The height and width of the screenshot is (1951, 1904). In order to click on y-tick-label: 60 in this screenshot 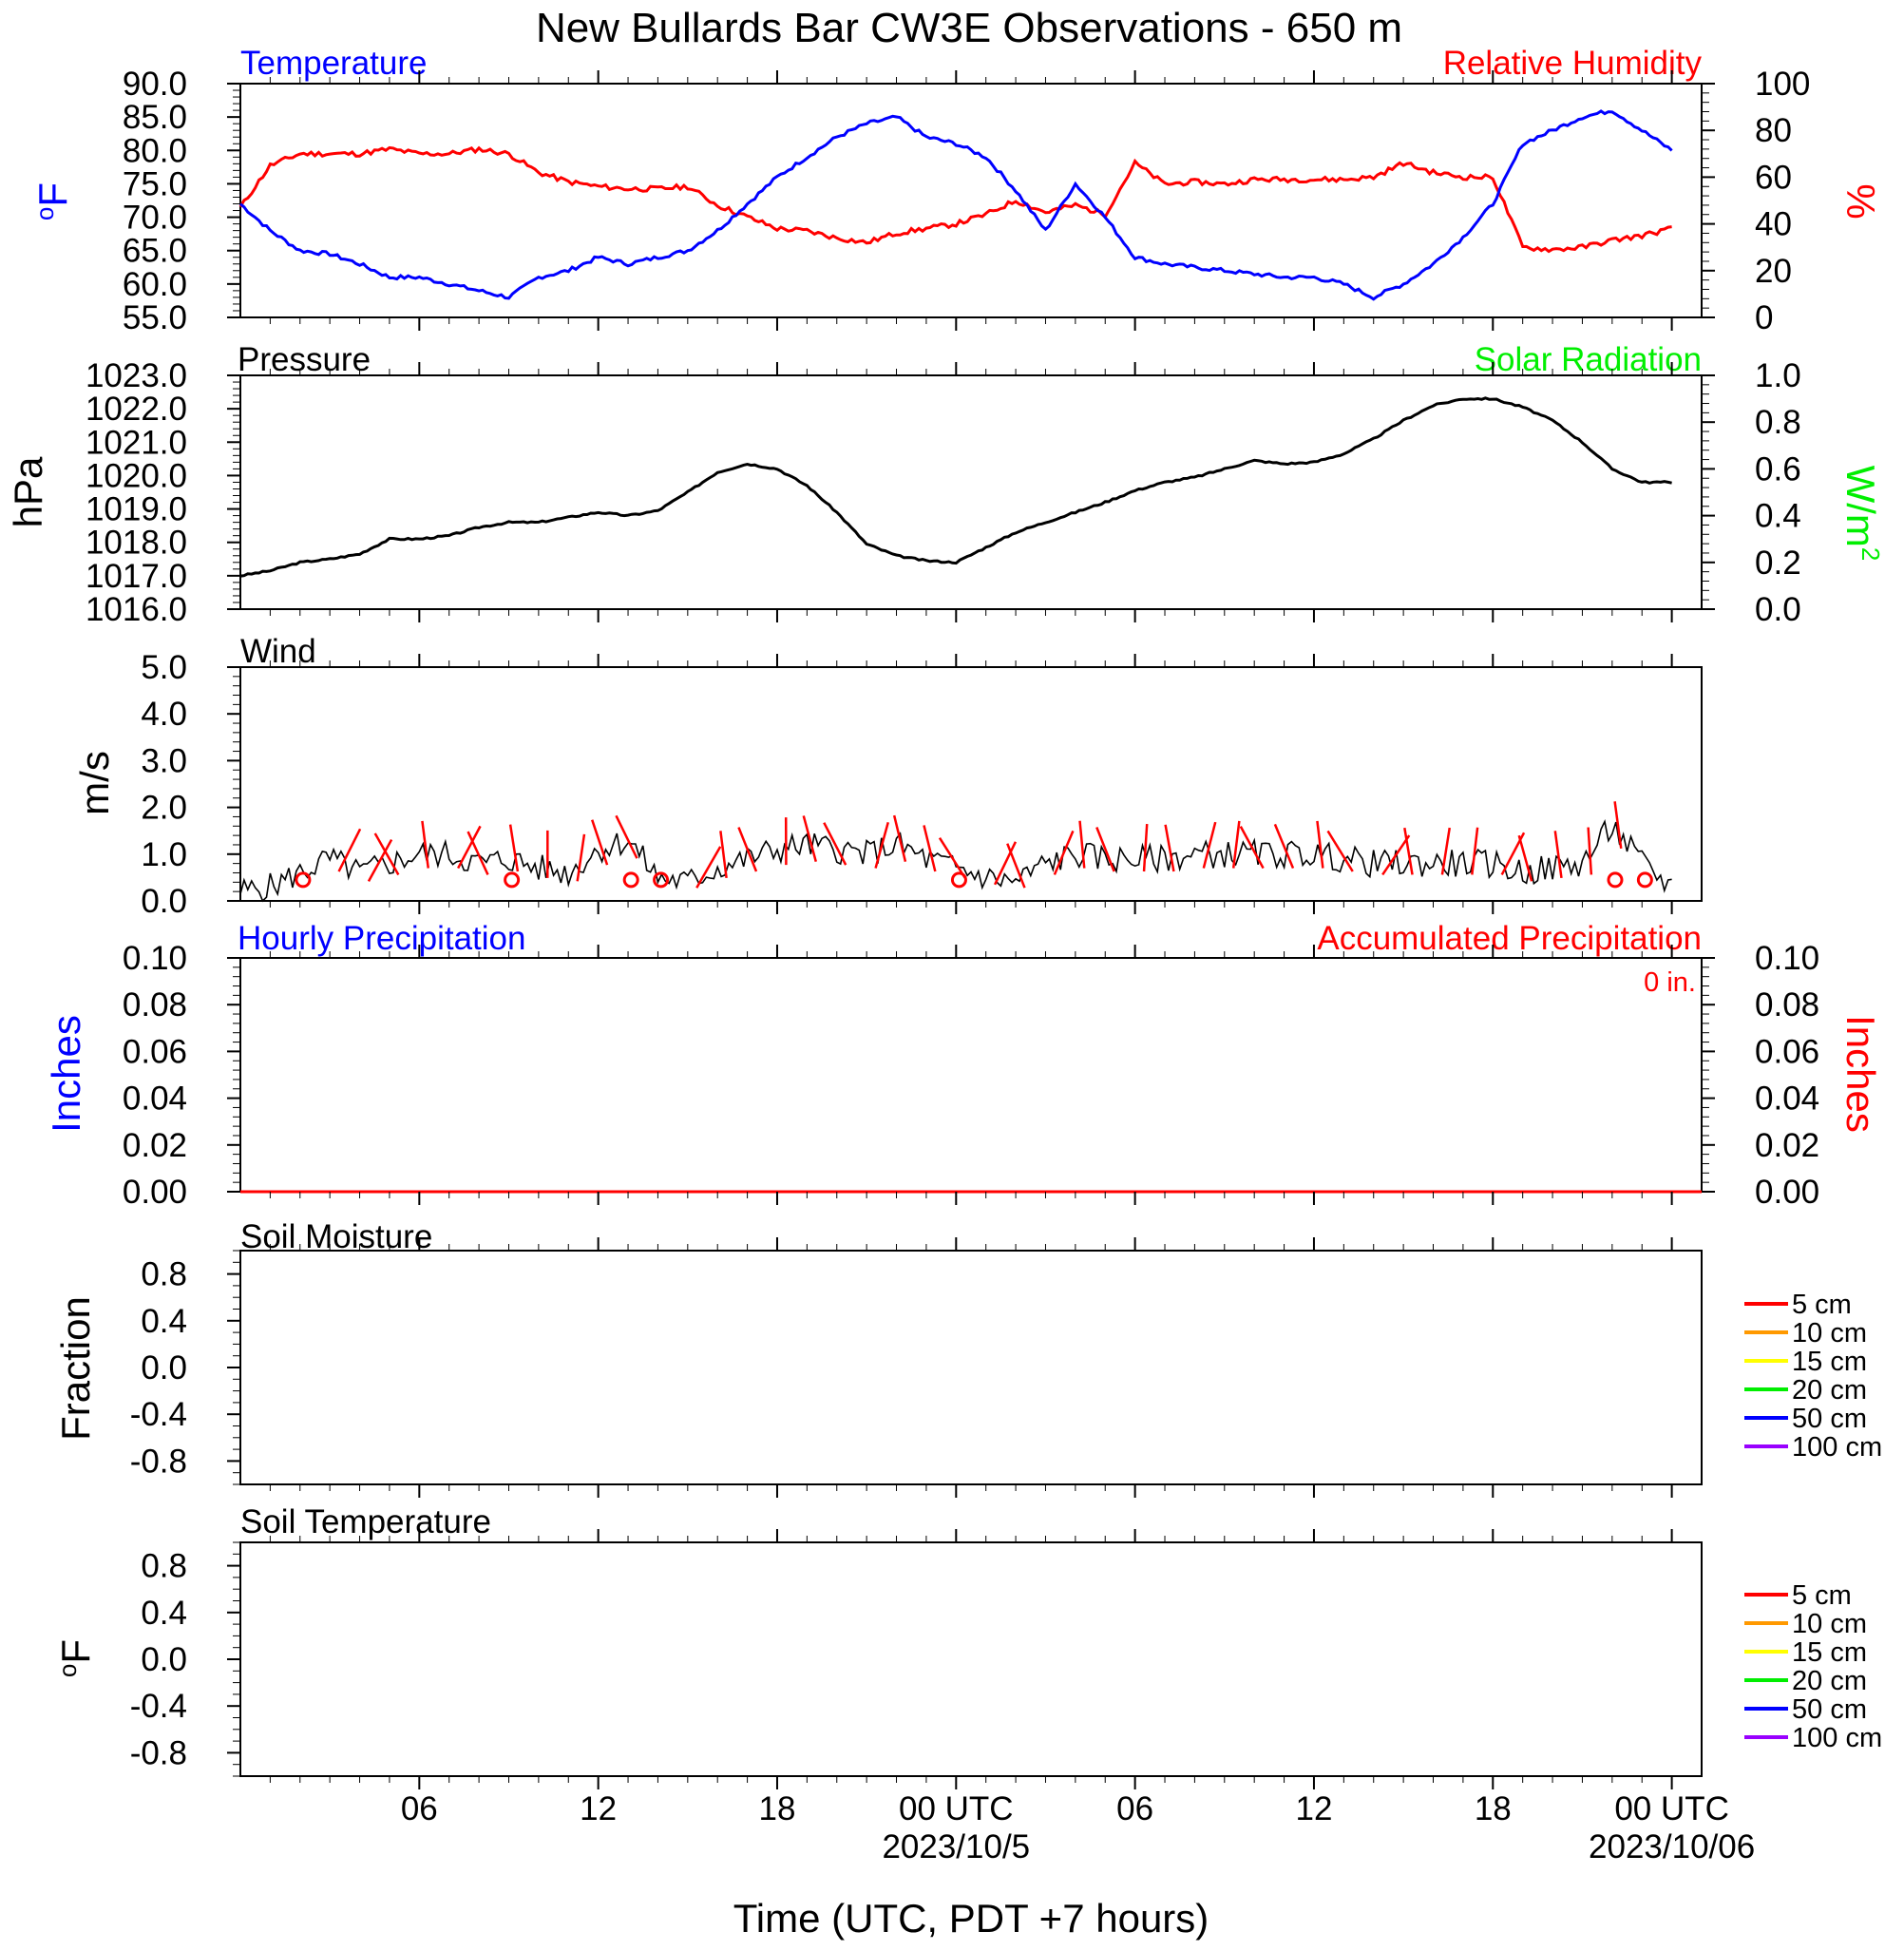, I will do `click(1774, 177)`.